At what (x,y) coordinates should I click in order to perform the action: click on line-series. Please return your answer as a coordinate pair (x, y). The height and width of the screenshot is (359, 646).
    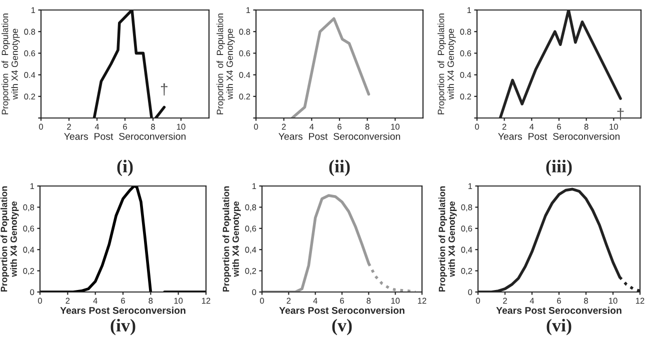
    Looking at the image, I should click on (330, 67).